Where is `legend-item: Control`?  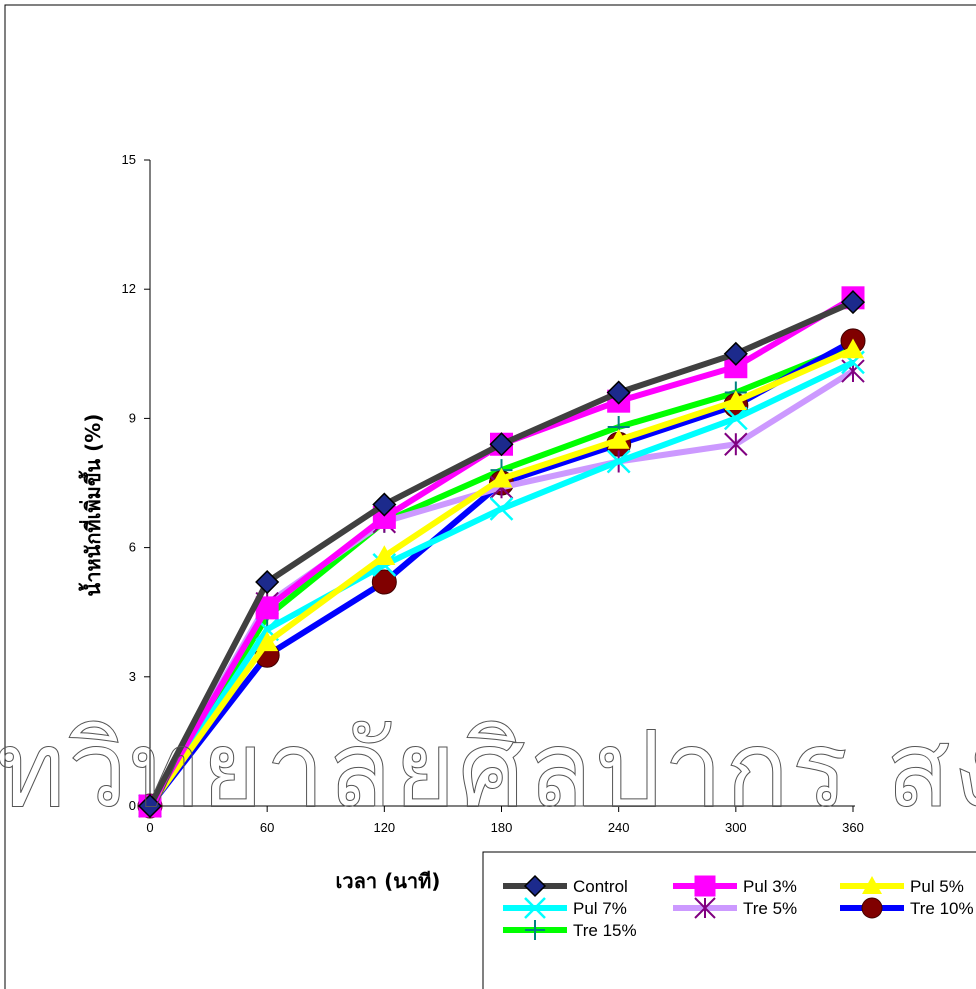 legend-item: Control is located at coordinates (565, 886).